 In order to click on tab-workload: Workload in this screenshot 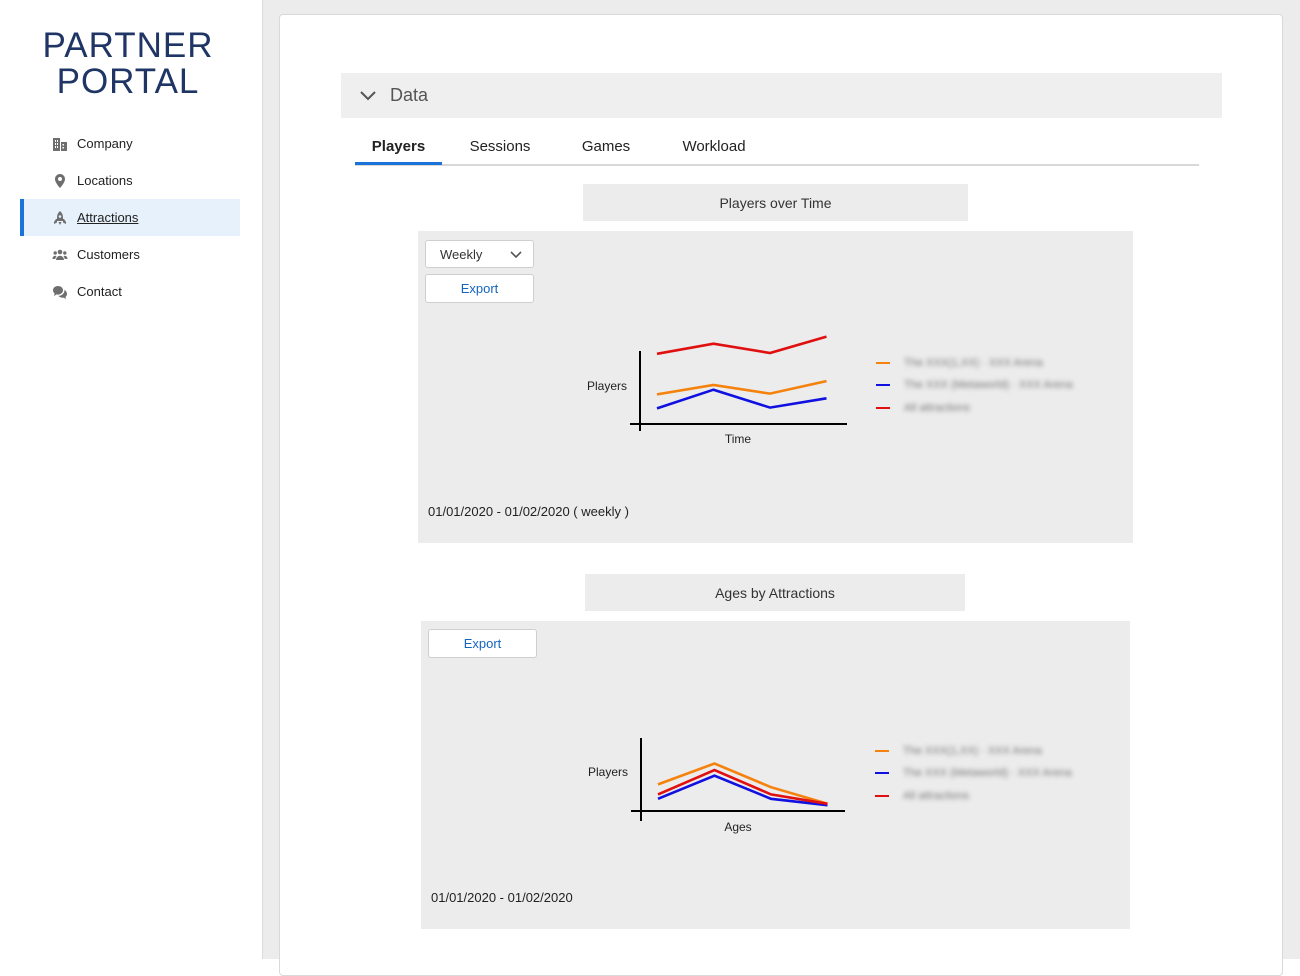, I will do `click(714, 146)`.